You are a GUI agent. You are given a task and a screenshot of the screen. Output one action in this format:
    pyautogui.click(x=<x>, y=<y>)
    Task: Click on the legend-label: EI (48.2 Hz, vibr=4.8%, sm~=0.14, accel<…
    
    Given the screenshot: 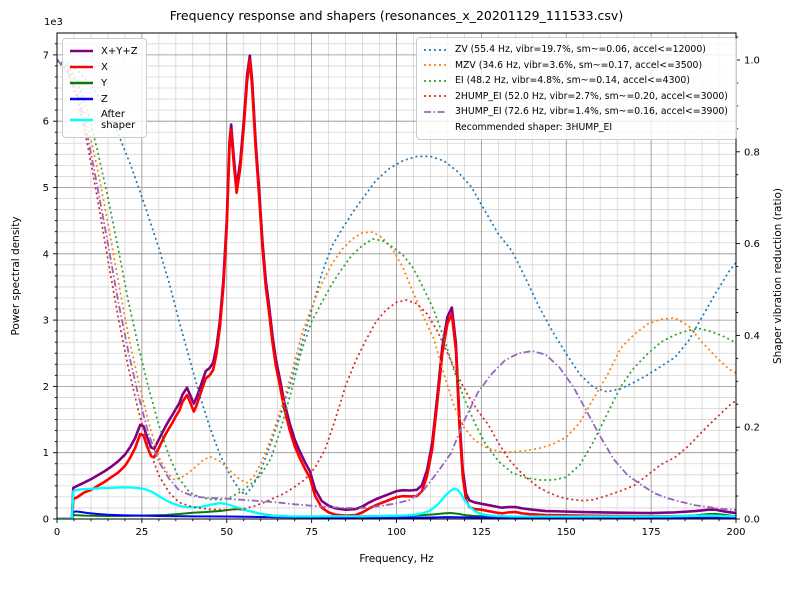 What is the action you would take?
    pyautogui.click(x=572, y=81)
    